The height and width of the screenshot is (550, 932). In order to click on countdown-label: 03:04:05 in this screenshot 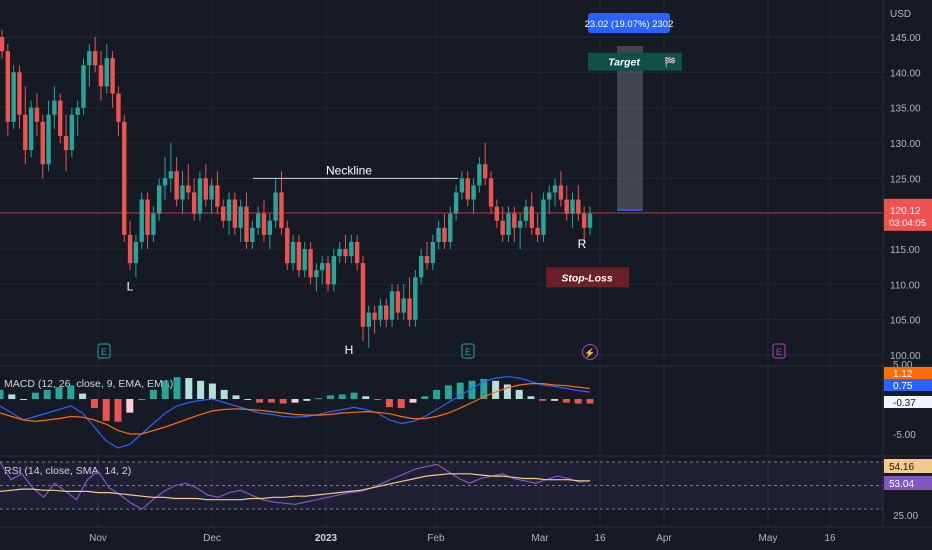, I will do `click(907, 223)`.